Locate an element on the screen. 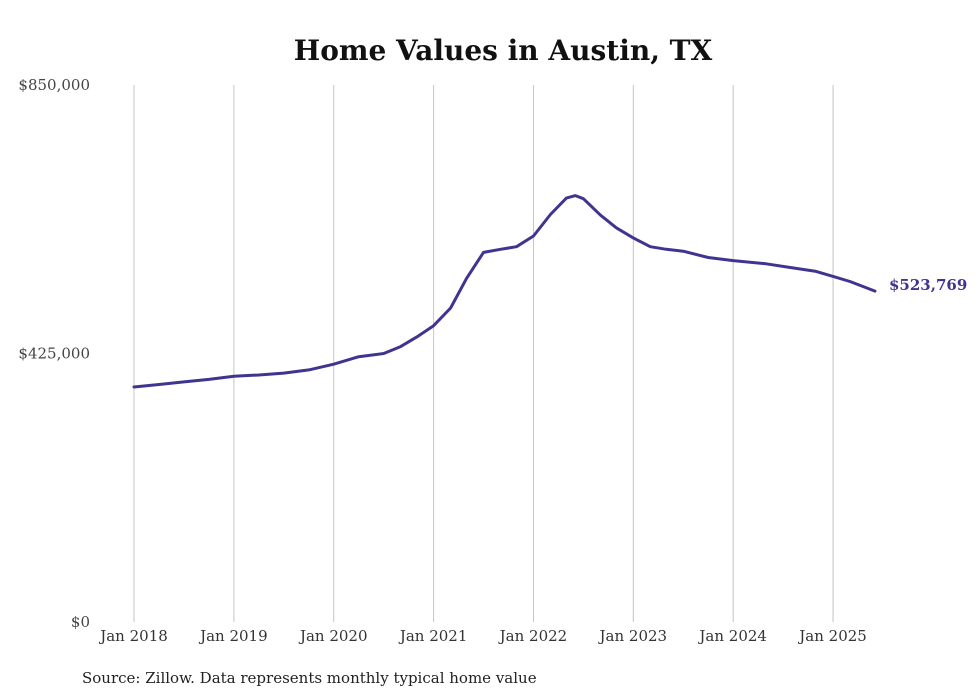  y-tick-label: $850,000 is located at coordinates (54, 85).